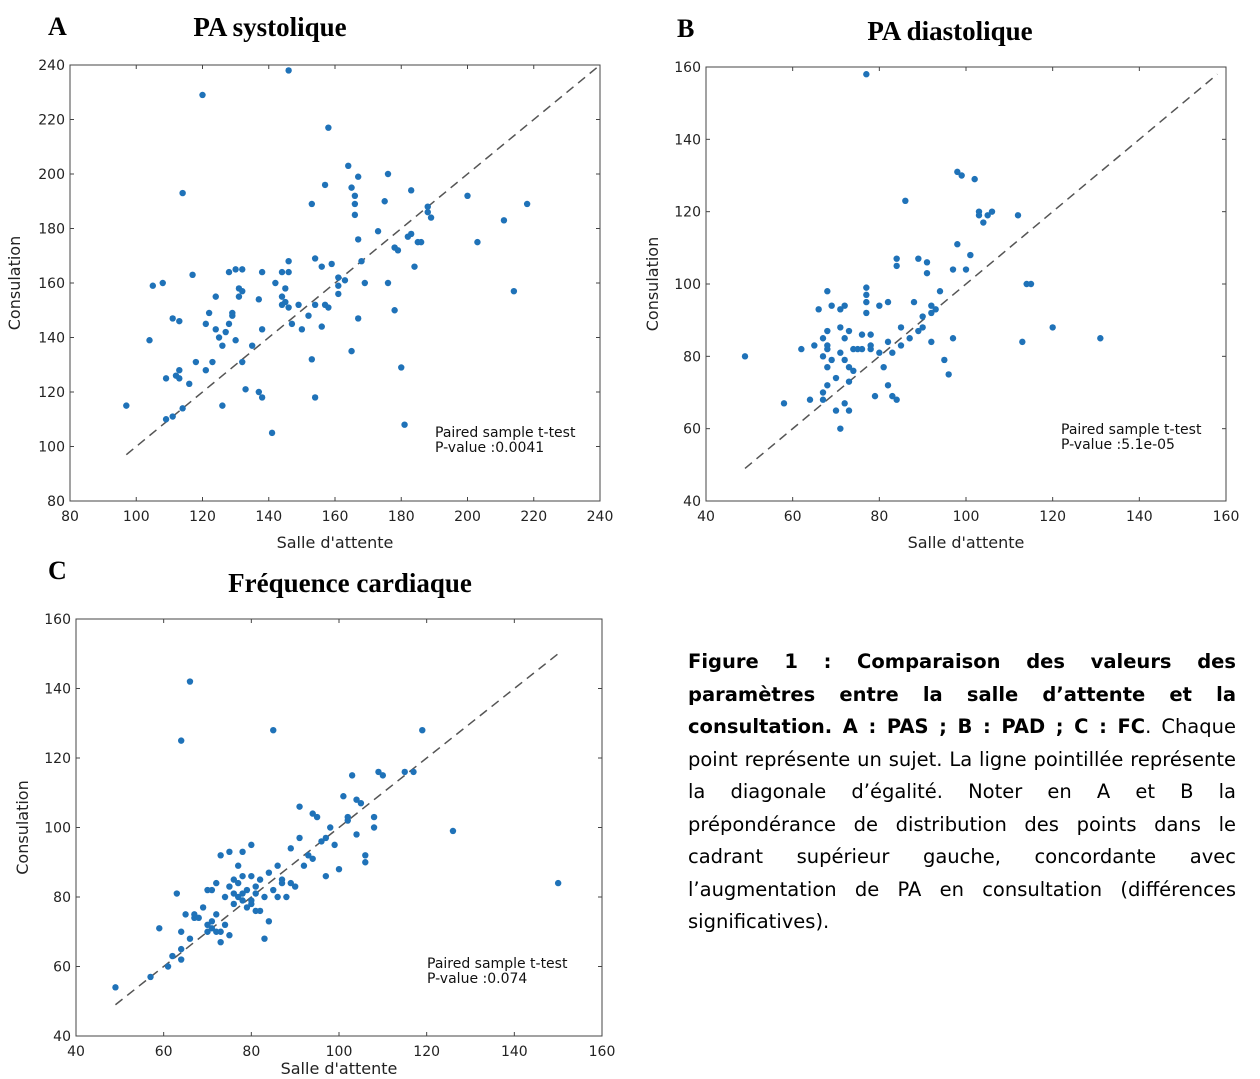 This screenshot has width=1260, height=1079. What do you see at coordinates (51, 284) in the screenshot?
I see `y-tick-label: 160` at bounding box center [51, 284].